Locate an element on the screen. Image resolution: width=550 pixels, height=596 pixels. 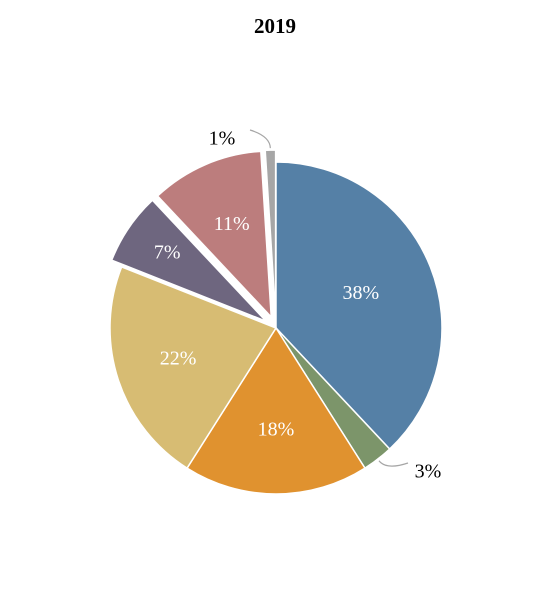
slice-label-6: 1% is located at coordinates (222, 139).